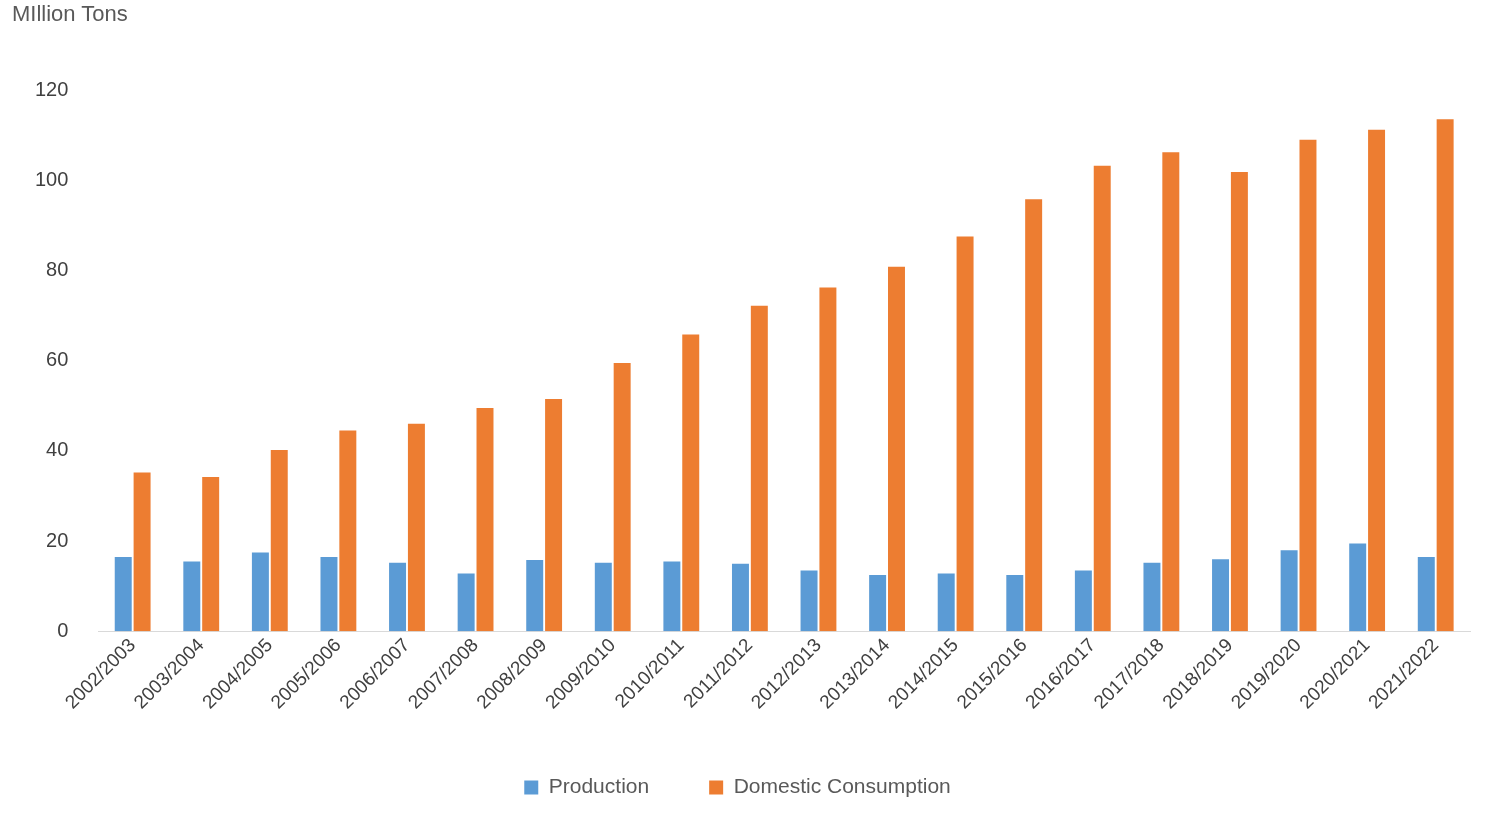 This screenshot has width=1485, height=813. Describe the element at coordinates (842, 786) in the screenshot. I see `legend-label: Domestic Consumption` at that location.